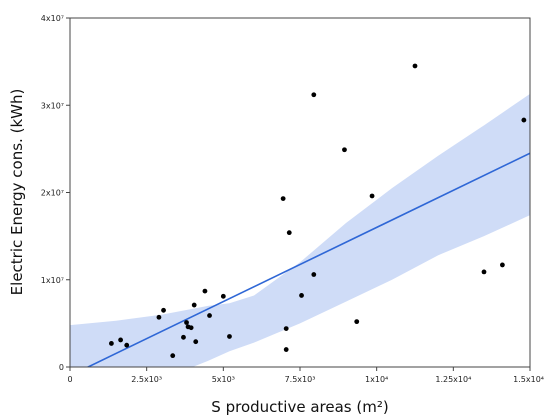 Image resolution: width=550 pixels, height=420 pixels. What do you see at coordinates (69, 379) in the screenshot?
I see `x-tick-label: 0` at bounding box center [69, 379].